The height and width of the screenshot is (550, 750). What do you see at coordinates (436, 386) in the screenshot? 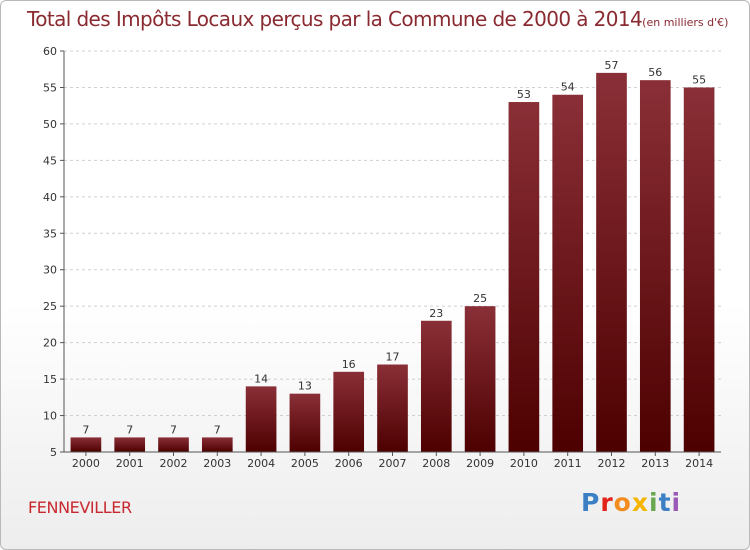
I see `bar-2008` at bounding box center [436, 386].